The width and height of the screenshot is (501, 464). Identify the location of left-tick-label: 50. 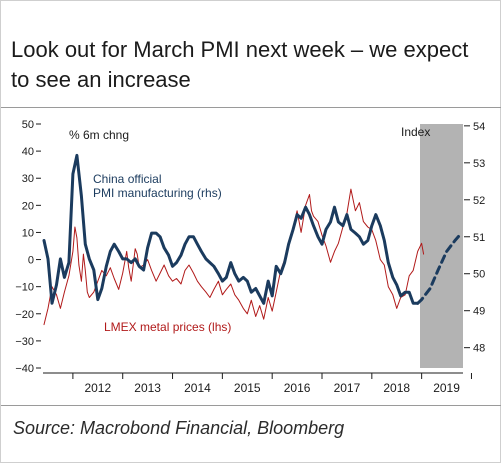
(28, 125).